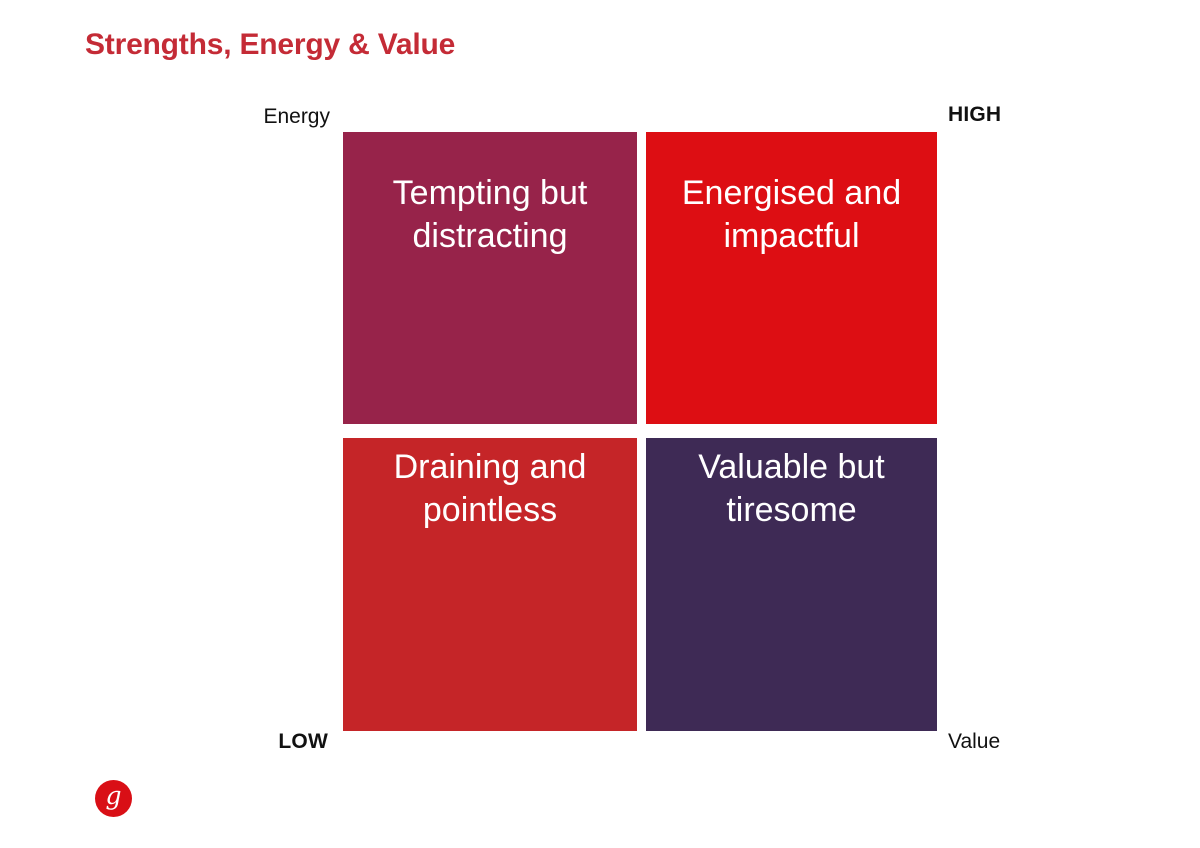 The image size is (1200, 848). What do you see at coordinates (791, 278) in the screenshot?
I see `quadrant-energised-and-impactful: Energised and impactful` at bounding box center [791, 278].